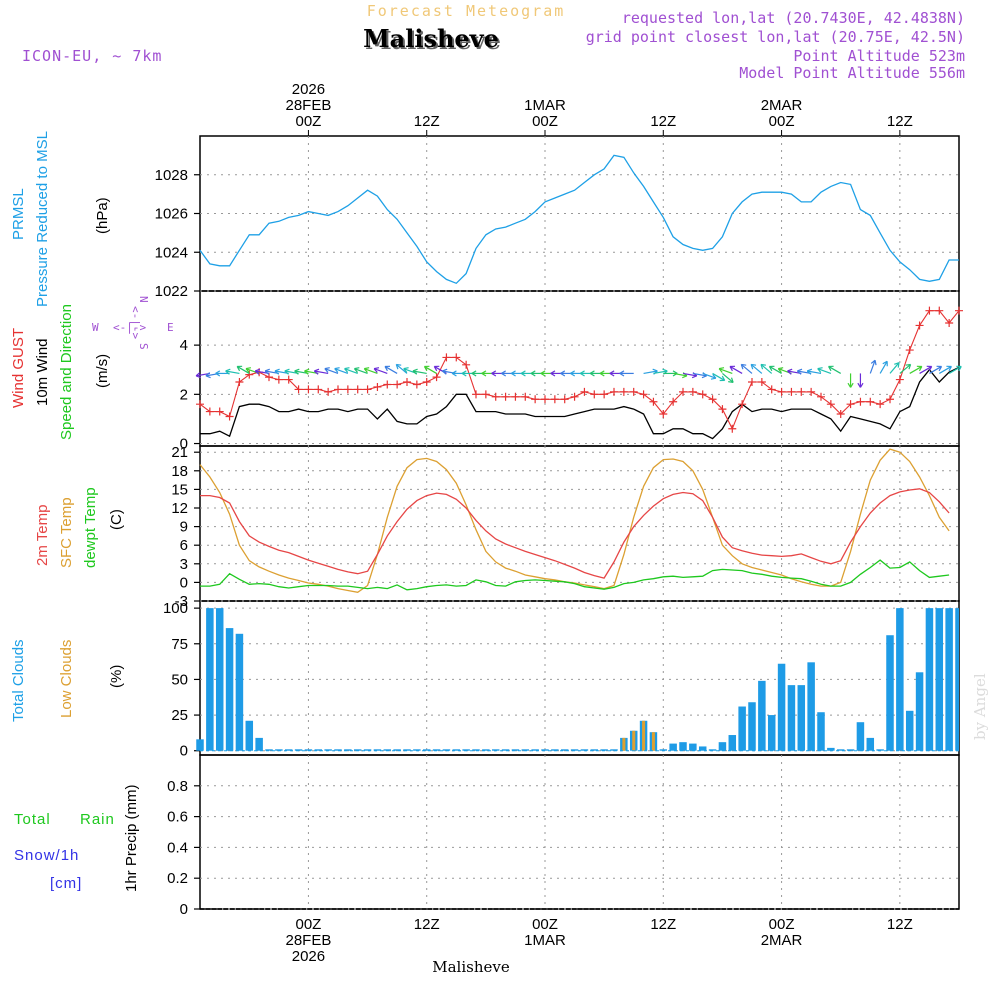 The image size is (1000, 1000). I want to click on footer-location: Malisheve, so click(471, 967).